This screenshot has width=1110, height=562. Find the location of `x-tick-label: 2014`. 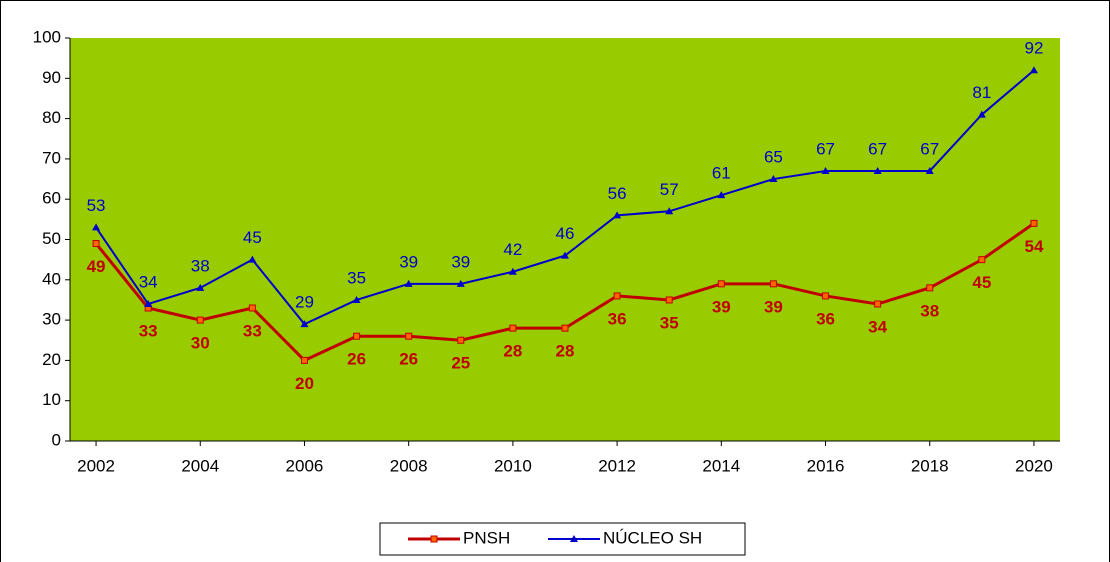

x-tick-label: 2014 is located at coordinates (721, 465).